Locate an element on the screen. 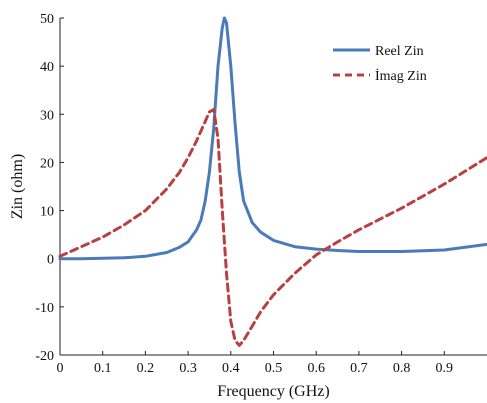 The height and width of the screenshot is (403, 487). x-tick-label: 0.2 is located at coordinates (146, 368).